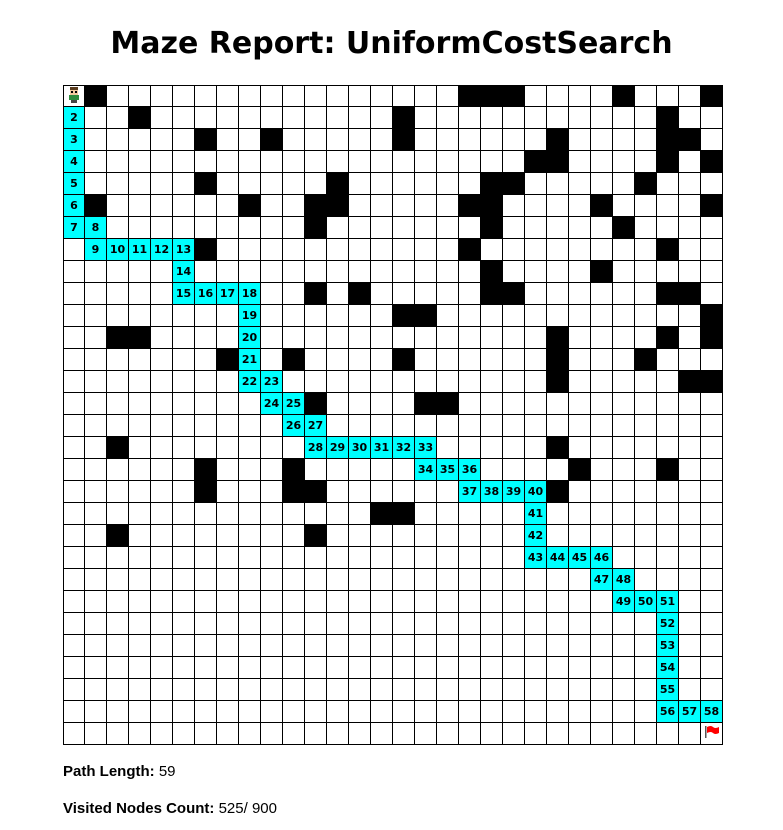 This screenshot has width=783, height=830. What do you see at coordinates (624, 602) in the screenshot?
I see `path-cell: 49` at bounding box center [624, 602].